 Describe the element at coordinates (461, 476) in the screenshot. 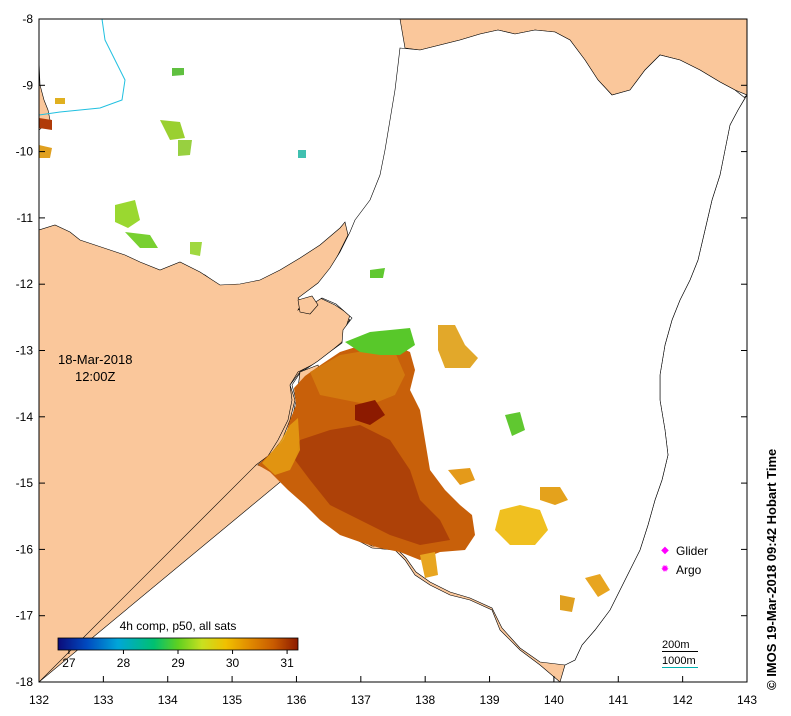

I see `sst-patch-e4` at that location.